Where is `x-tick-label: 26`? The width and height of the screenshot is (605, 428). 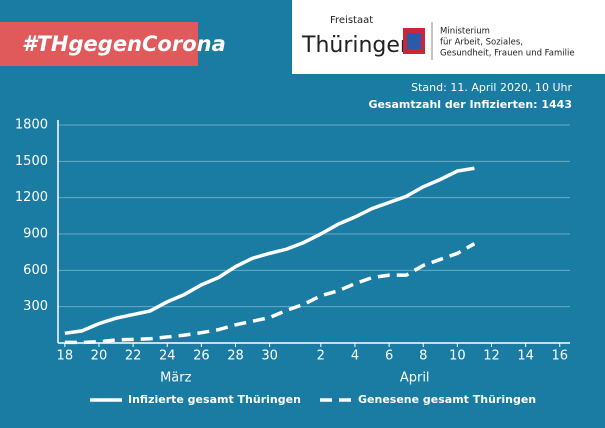 x-tick-label: 26 is located at coordinates (201, 356).